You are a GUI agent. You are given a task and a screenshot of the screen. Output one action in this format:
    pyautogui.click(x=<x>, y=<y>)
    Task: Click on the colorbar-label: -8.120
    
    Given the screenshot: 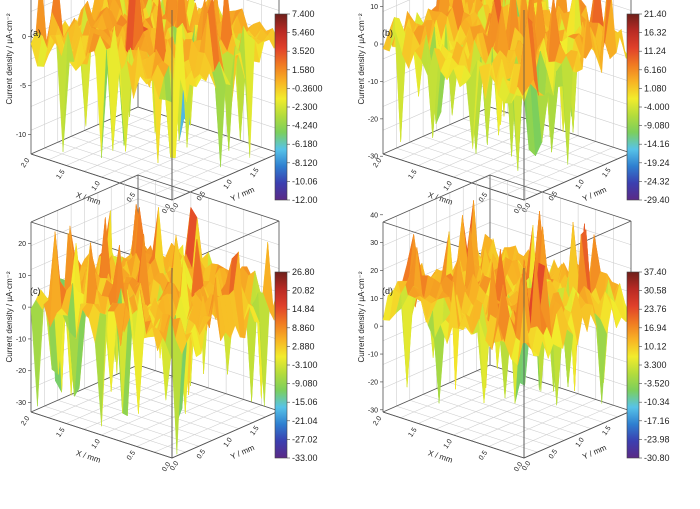 What is the action you would take?
    pyautogui.click(x=305, y=163)
    